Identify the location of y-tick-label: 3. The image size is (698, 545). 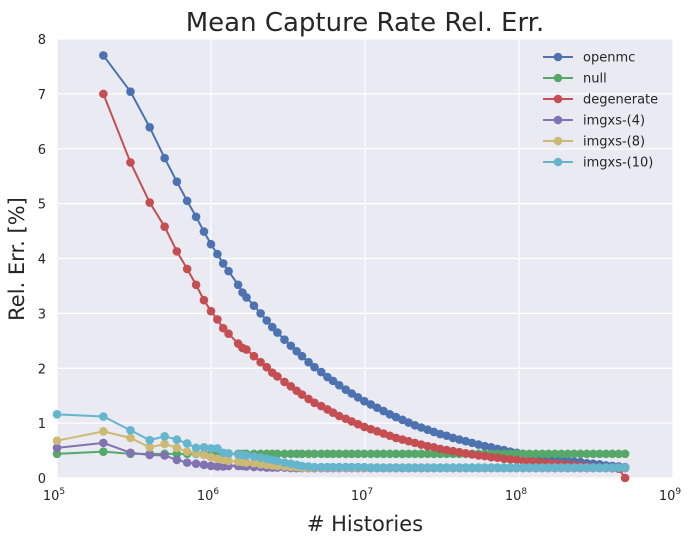
(42, 314).